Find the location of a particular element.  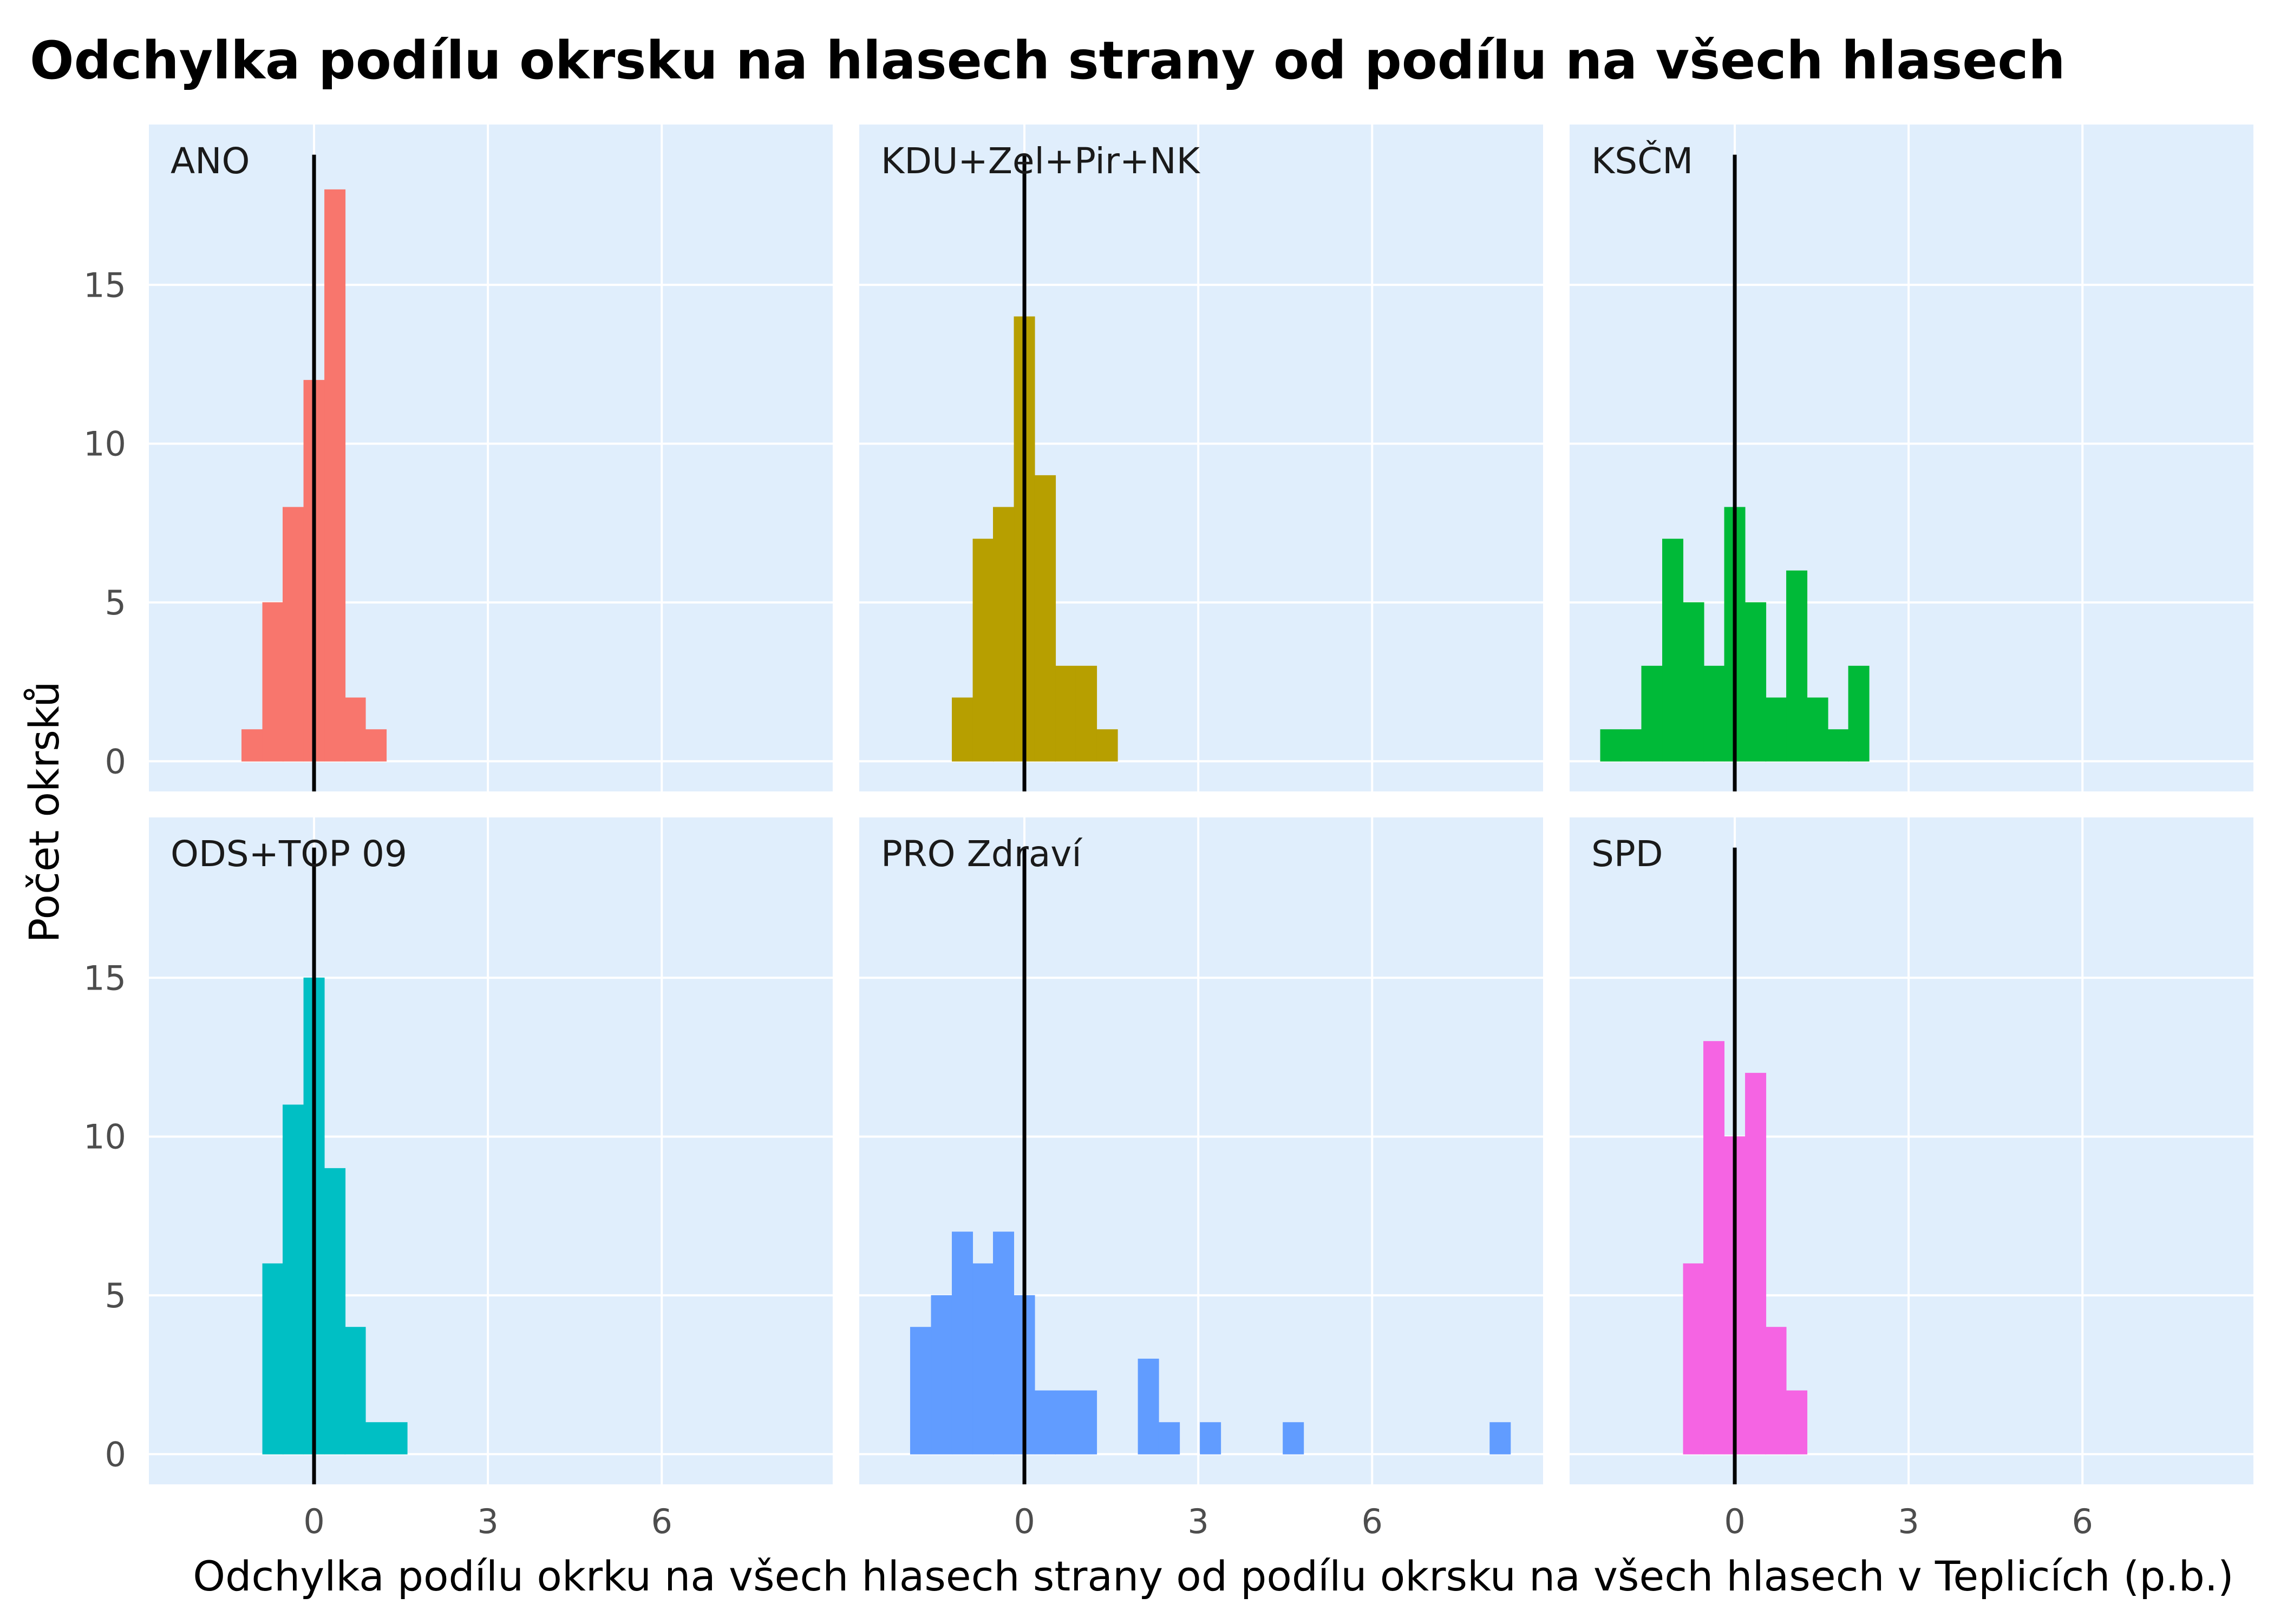

facet-panel-ods-top-09: ODS+TOP 09 is located at coordinates (491, 1150).